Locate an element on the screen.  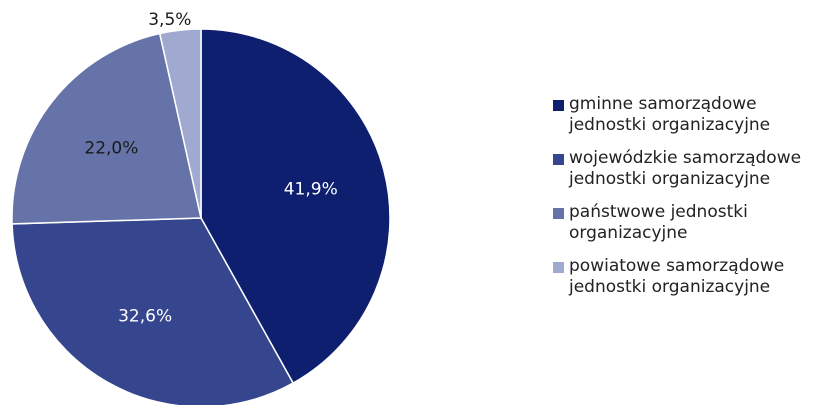
legend-swatch-gminne is located at coordinates (558, 105).